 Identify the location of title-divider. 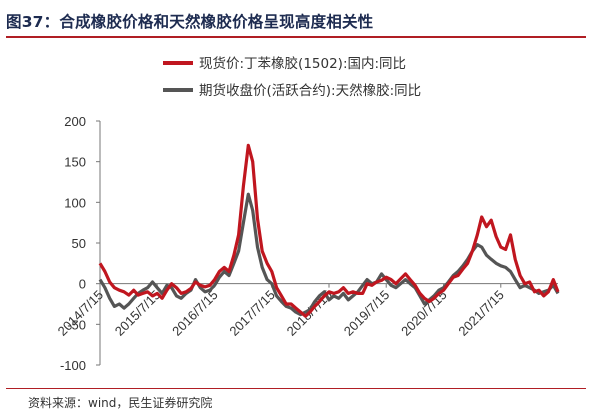
(296, 37).